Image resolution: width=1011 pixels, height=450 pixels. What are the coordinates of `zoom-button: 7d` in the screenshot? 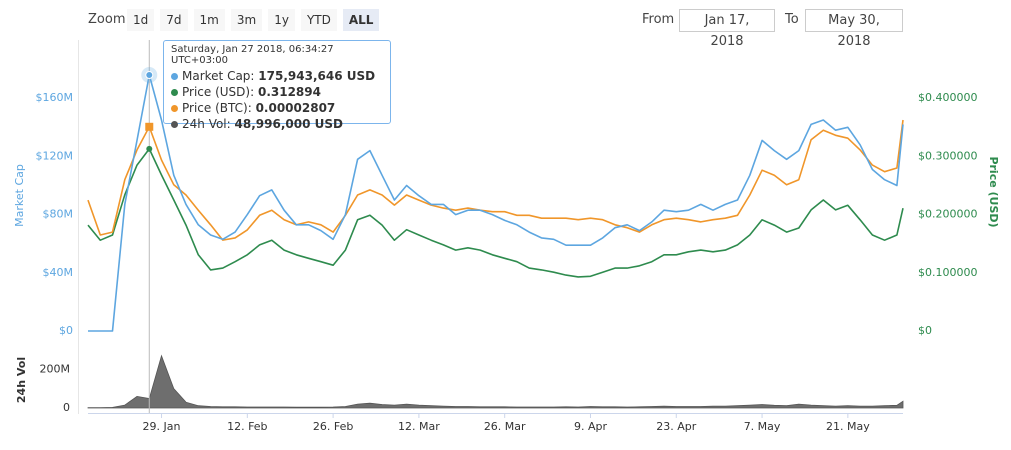 It's located at (174, 20).